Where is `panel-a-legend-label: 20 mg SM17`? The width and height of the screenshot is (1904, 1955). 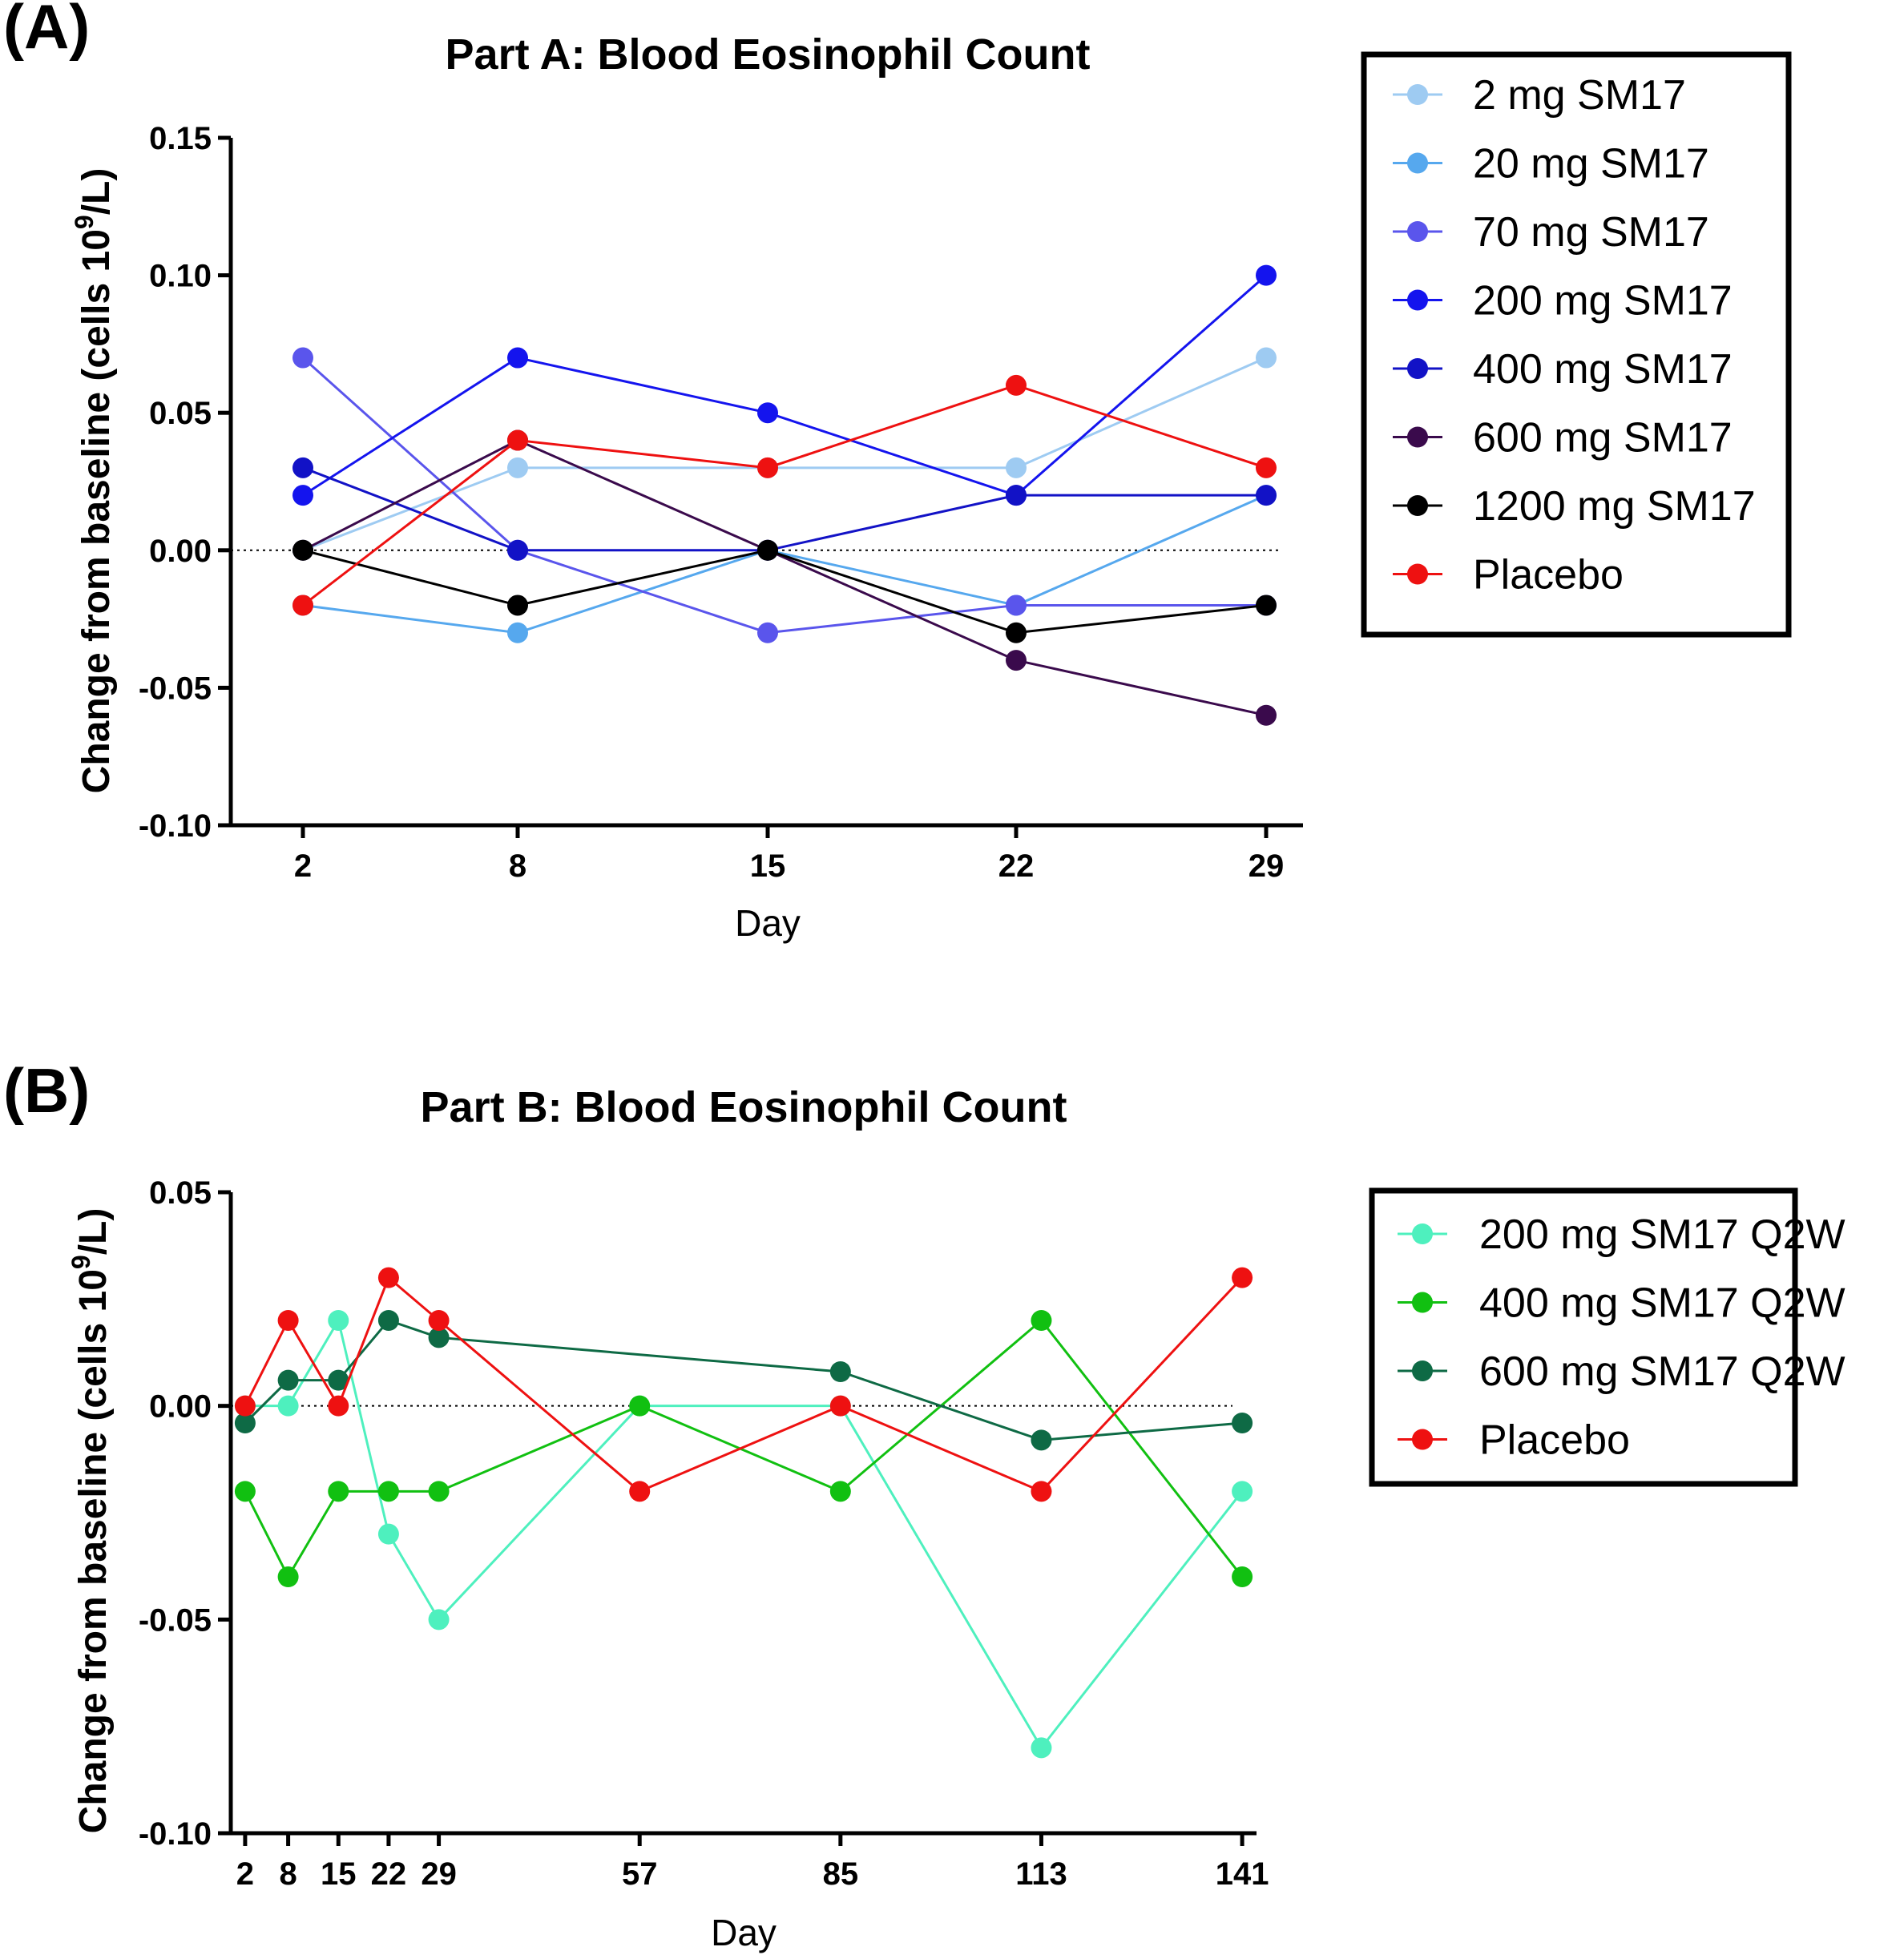 panel-a-legend-label: 20 mg SM17 is located at coordinates (1591, 164).